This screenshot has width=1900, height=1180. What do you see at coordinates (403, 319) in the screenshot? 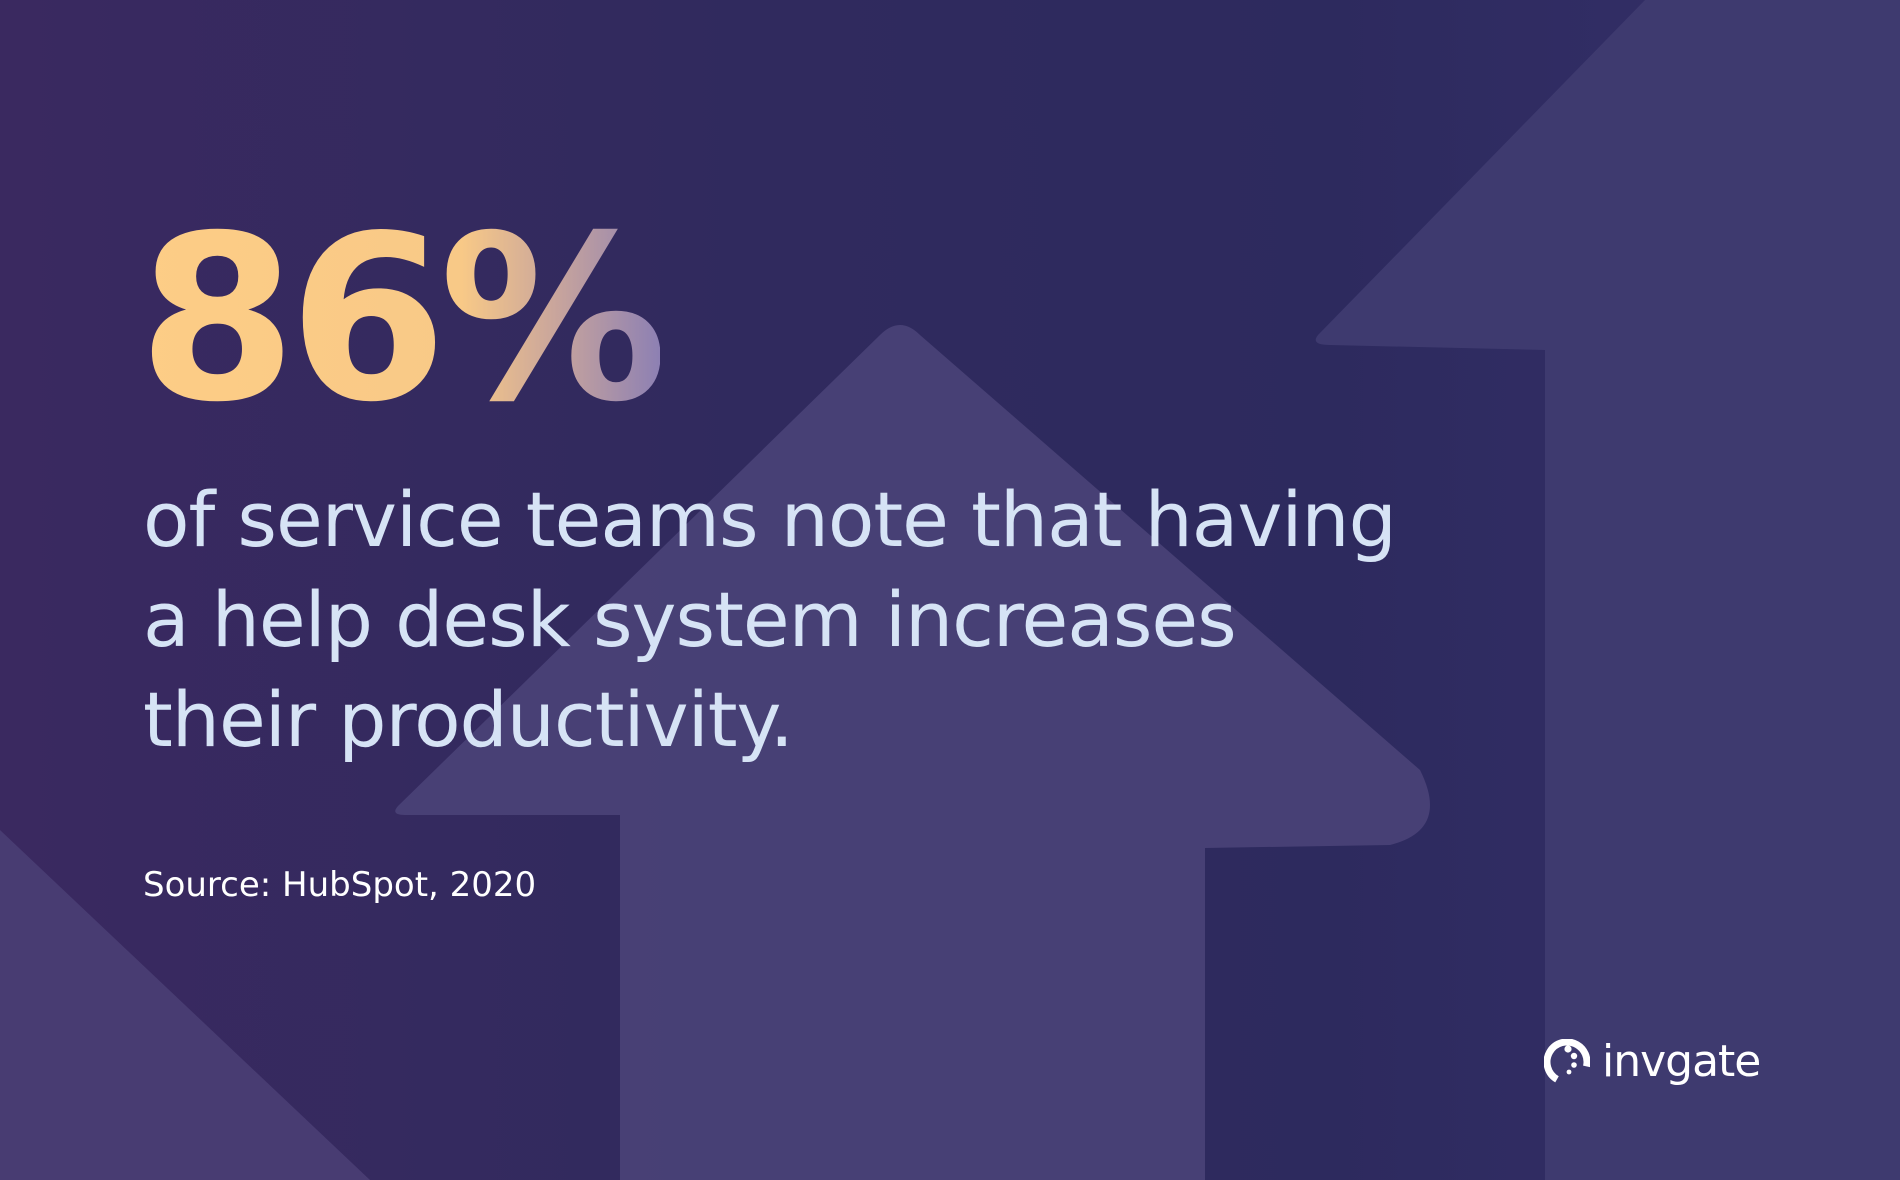
I see `headline-stat: 86%` at bounding box center [403, 319].